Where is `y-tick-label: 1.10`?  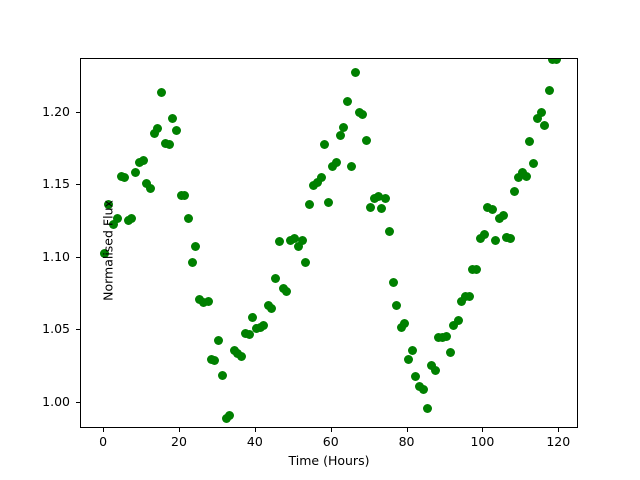
y-tick-label: 1.10 is located at coordinates (56, 256).